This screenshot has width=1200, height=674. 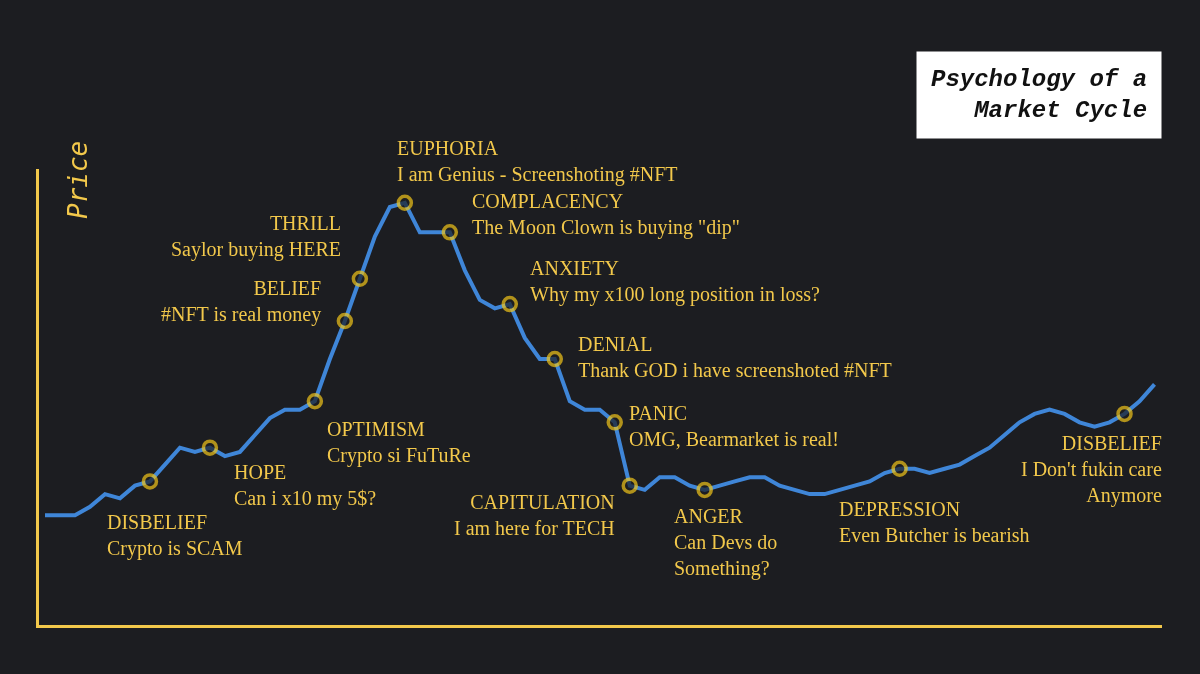 What do you see at coordinates (78, 179) in the screenshot?
I see `y-axis-title: Price` at bounding box center [78, 179].